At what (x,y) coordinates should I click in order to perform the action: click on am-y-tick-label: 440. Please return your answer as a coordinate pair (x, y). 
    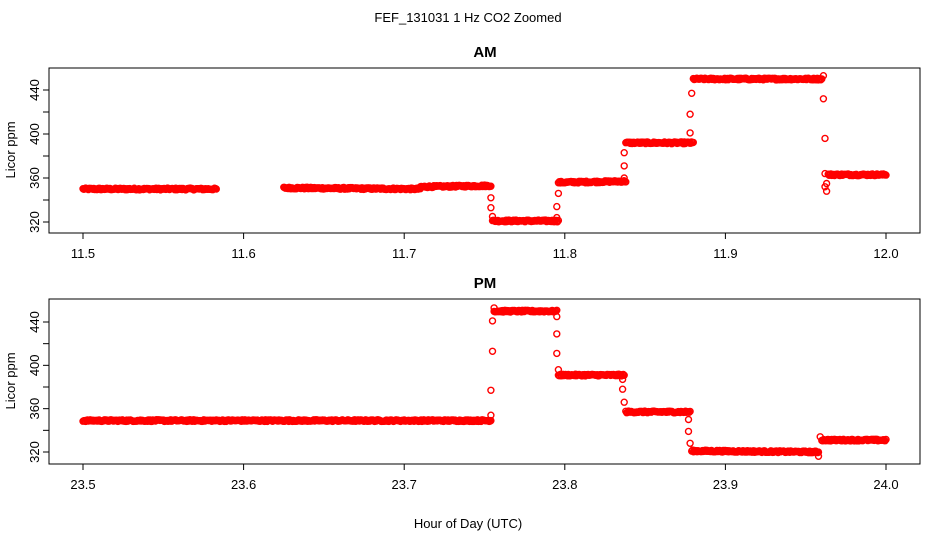
    Looking at the image, I should click on (34, 90).